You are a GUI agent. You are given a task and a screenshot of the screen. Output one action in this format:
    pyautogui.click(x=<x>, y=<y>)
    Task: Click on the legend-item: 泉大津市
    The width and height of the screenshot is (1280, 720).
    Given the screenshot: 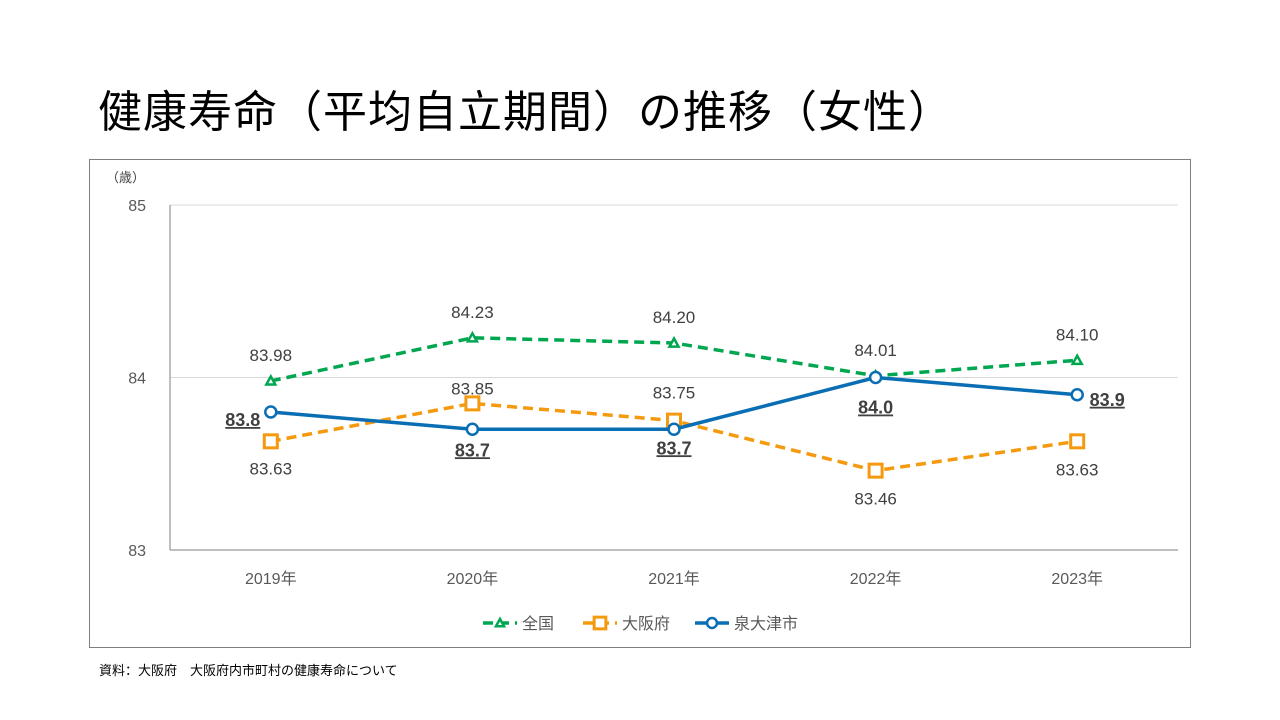 What is the action you would take?
    pyautogui.click(x=746, y=623)
    